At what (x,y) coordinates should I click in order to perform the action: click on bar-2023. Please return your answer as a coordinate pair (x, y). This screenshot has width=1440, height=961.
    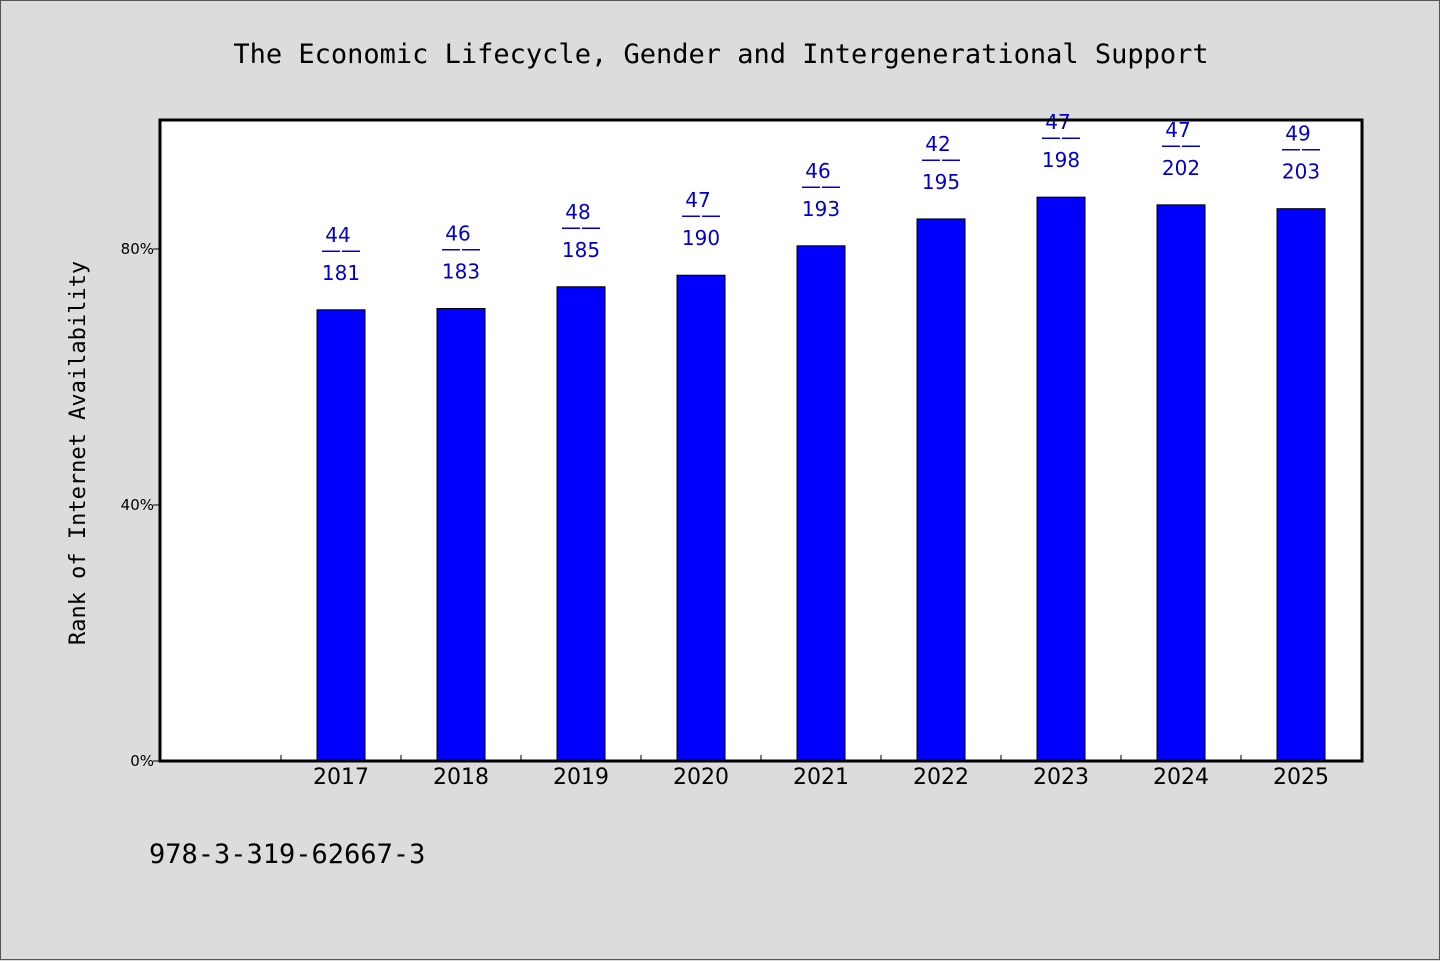
    Looking at the image, I should click on (1061, 479).